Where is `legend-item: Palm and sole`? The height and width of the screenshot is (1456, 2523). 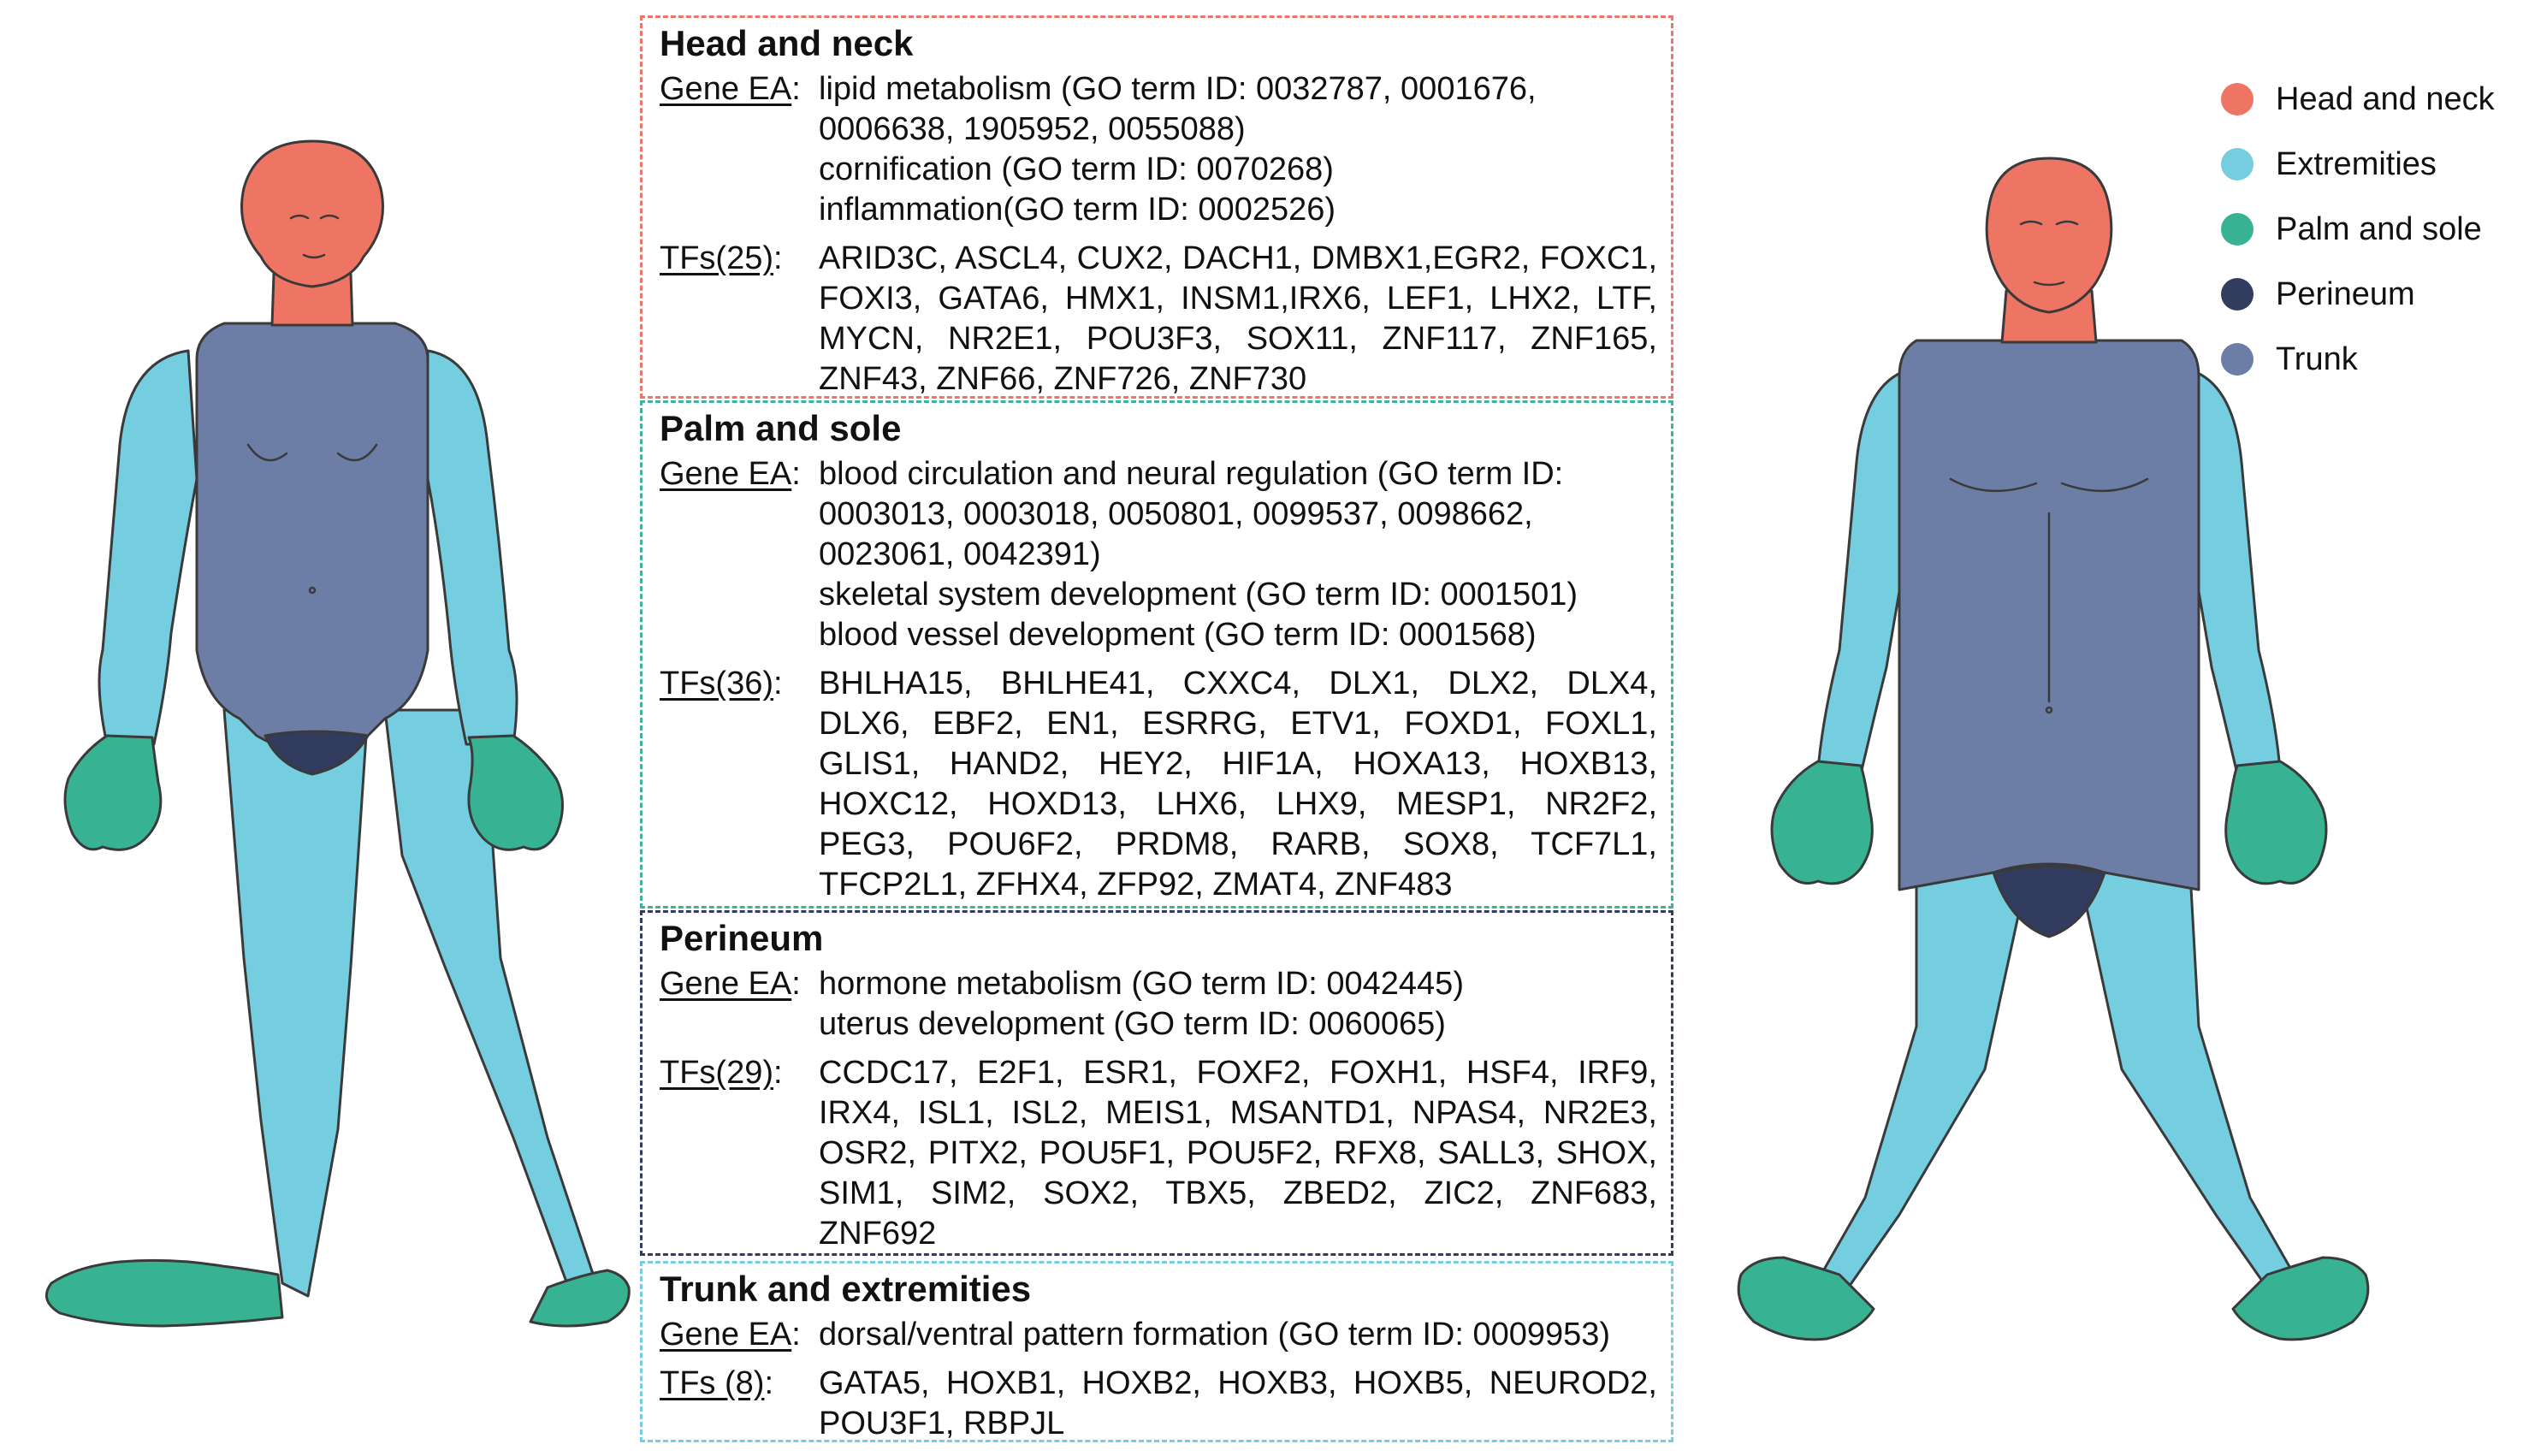 legend-item: Palm and sole is located at coordinates (2358, 230).